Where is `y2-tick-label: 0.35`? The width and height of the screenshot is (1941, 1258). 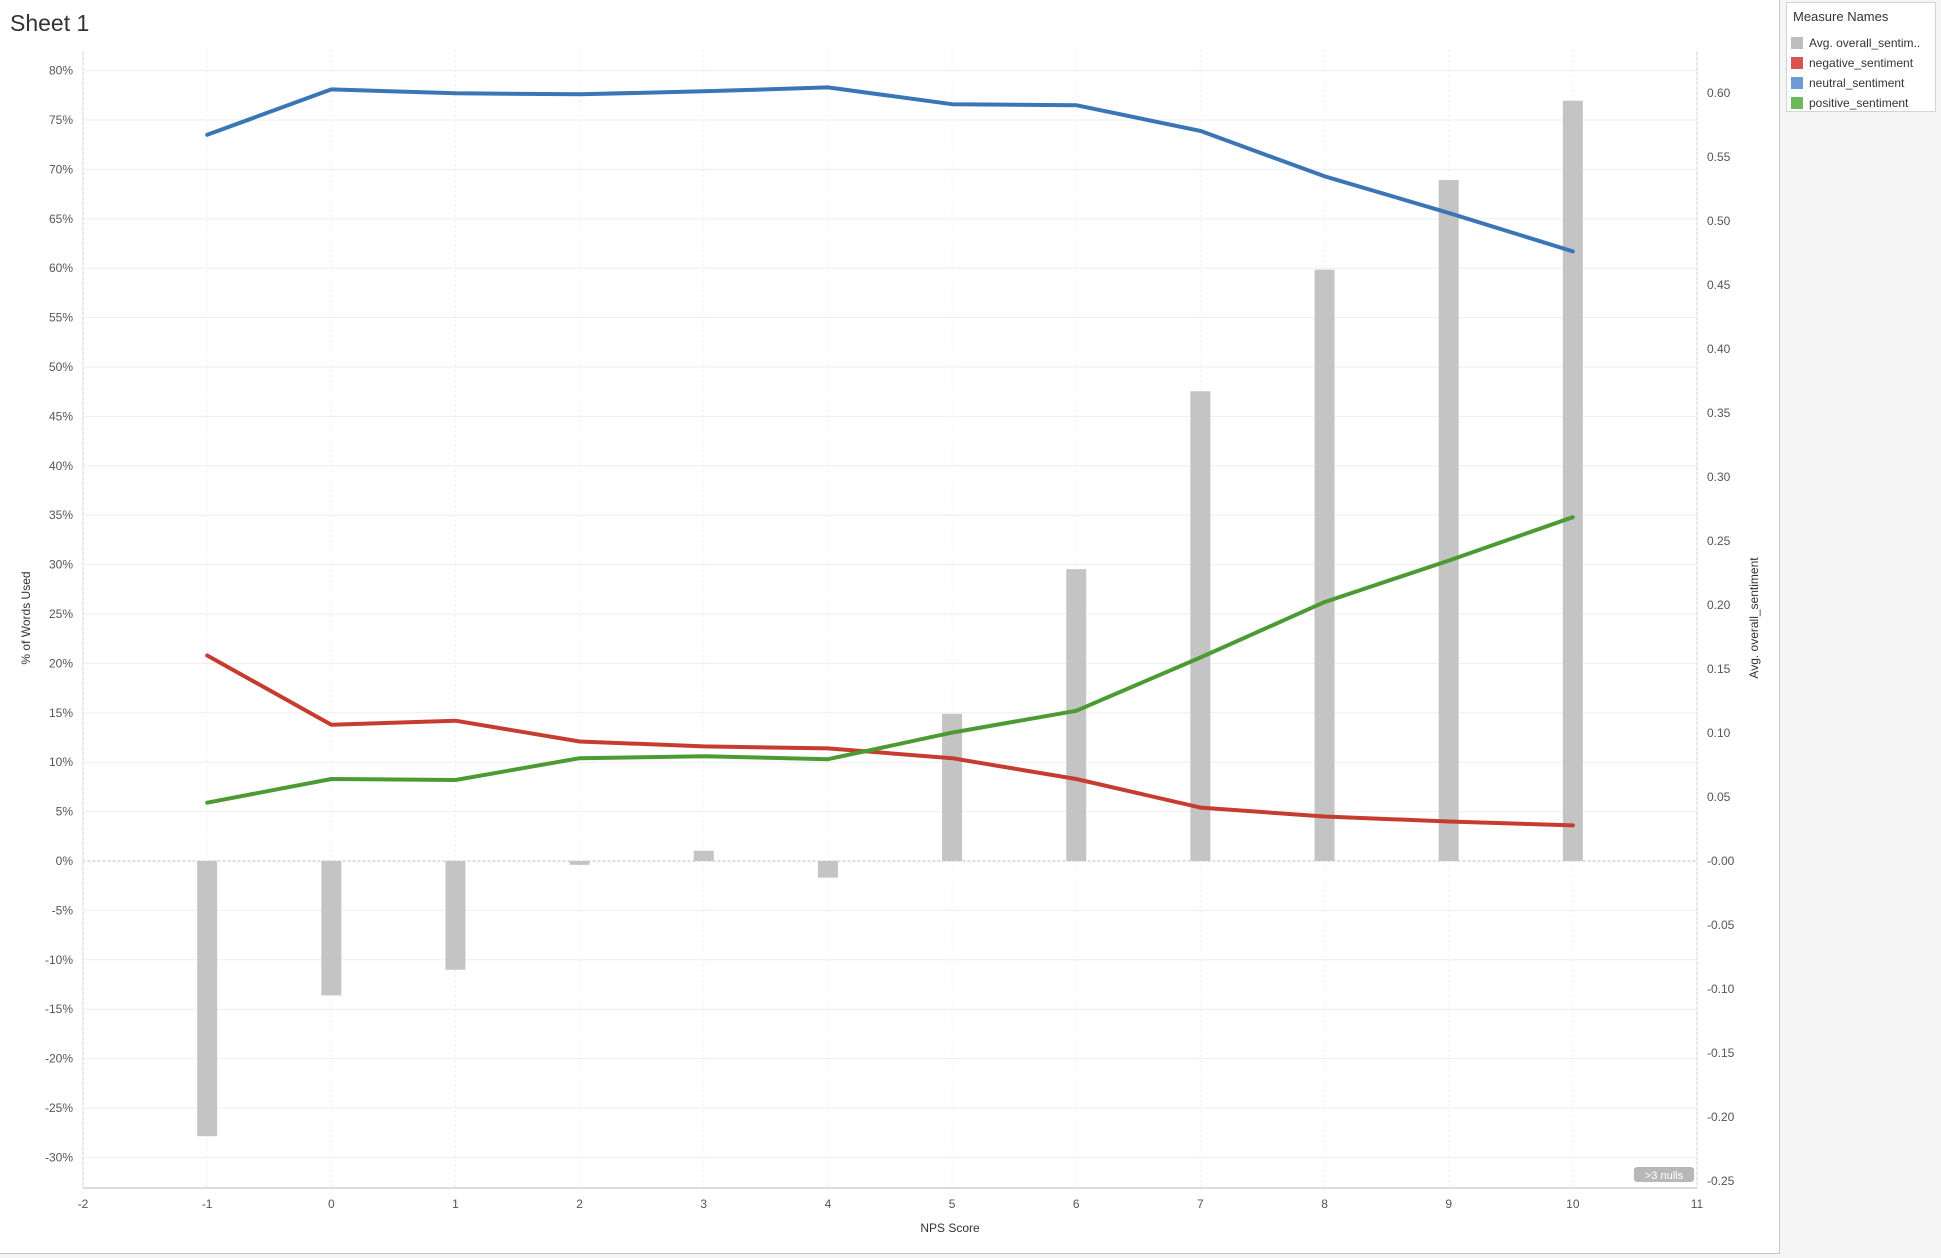
y2-tick-label: 0.35 is located at coordinates (1719, 413).